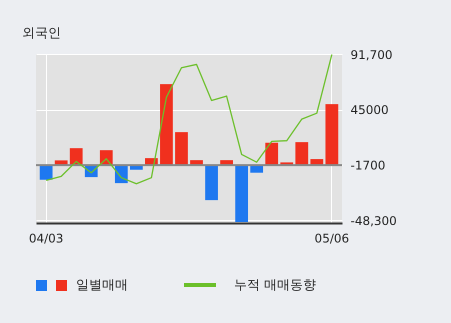  Describe the element at coordinates (41, 33) in the screenshot. I see `chart-title: 외국인` at that location.